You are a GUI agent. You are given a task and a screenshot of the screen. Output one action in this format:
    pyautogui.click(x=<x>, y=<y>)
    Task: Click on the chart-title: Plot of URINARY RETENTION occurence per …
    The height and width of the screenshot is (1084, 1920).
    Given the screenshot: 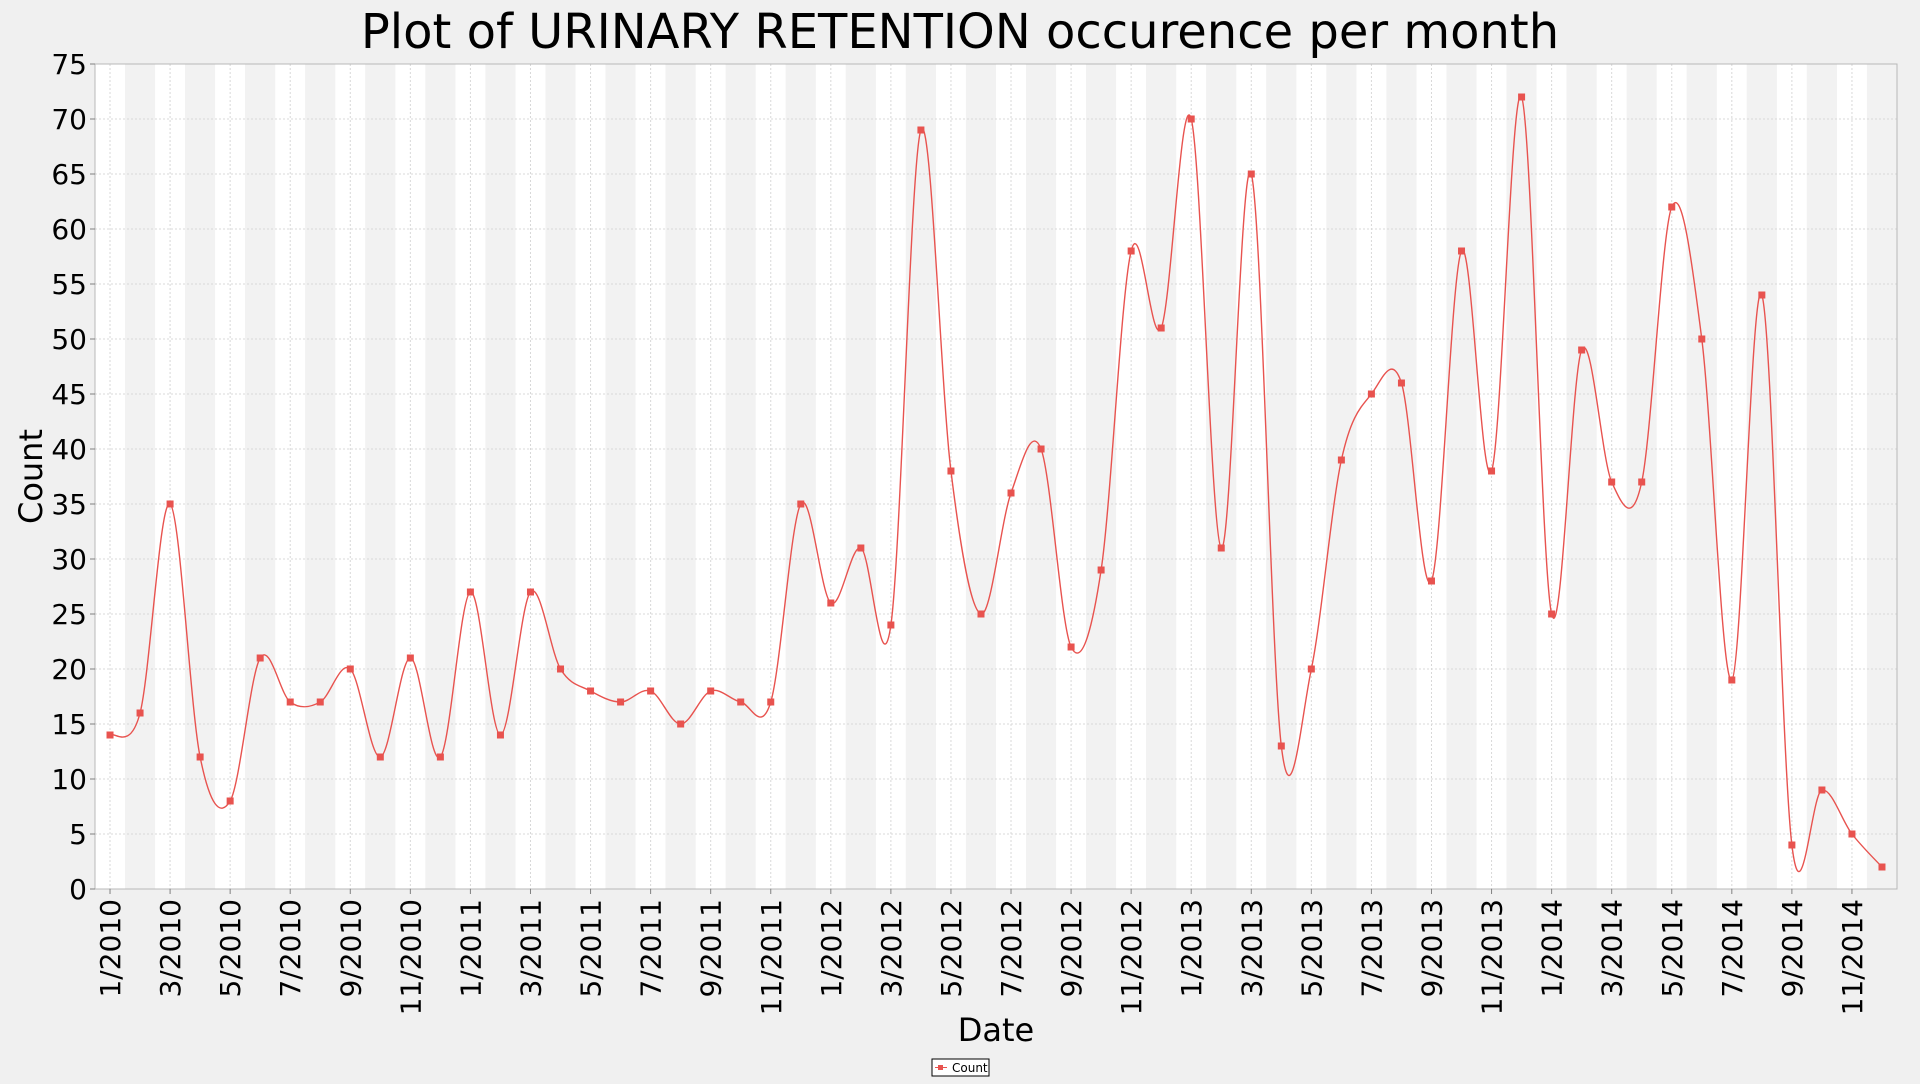 What is the action you would take?
    pyautogui.click(x=960, y=32)
    